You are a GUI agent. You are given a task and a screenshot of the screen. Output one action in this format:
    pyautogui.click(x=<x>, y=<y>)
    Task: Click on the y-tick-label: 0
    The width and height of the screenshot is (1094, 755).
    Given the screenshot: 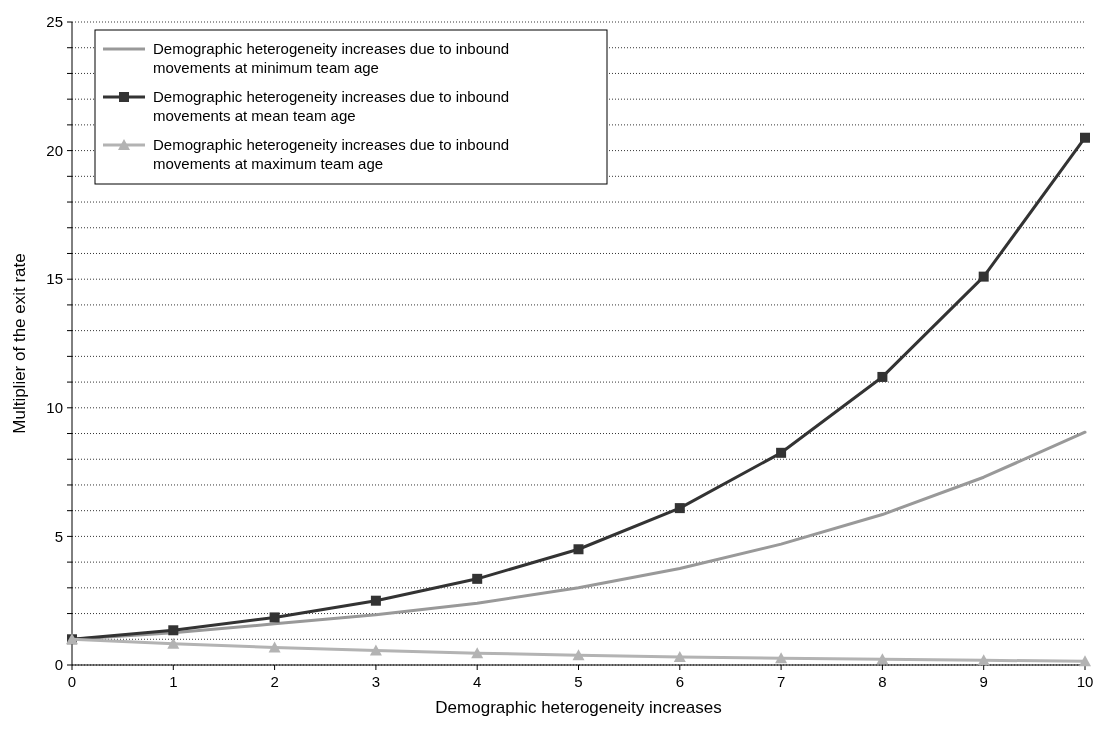 What is the action you would take?
    pyautogui.click(x=58, y=665)
    